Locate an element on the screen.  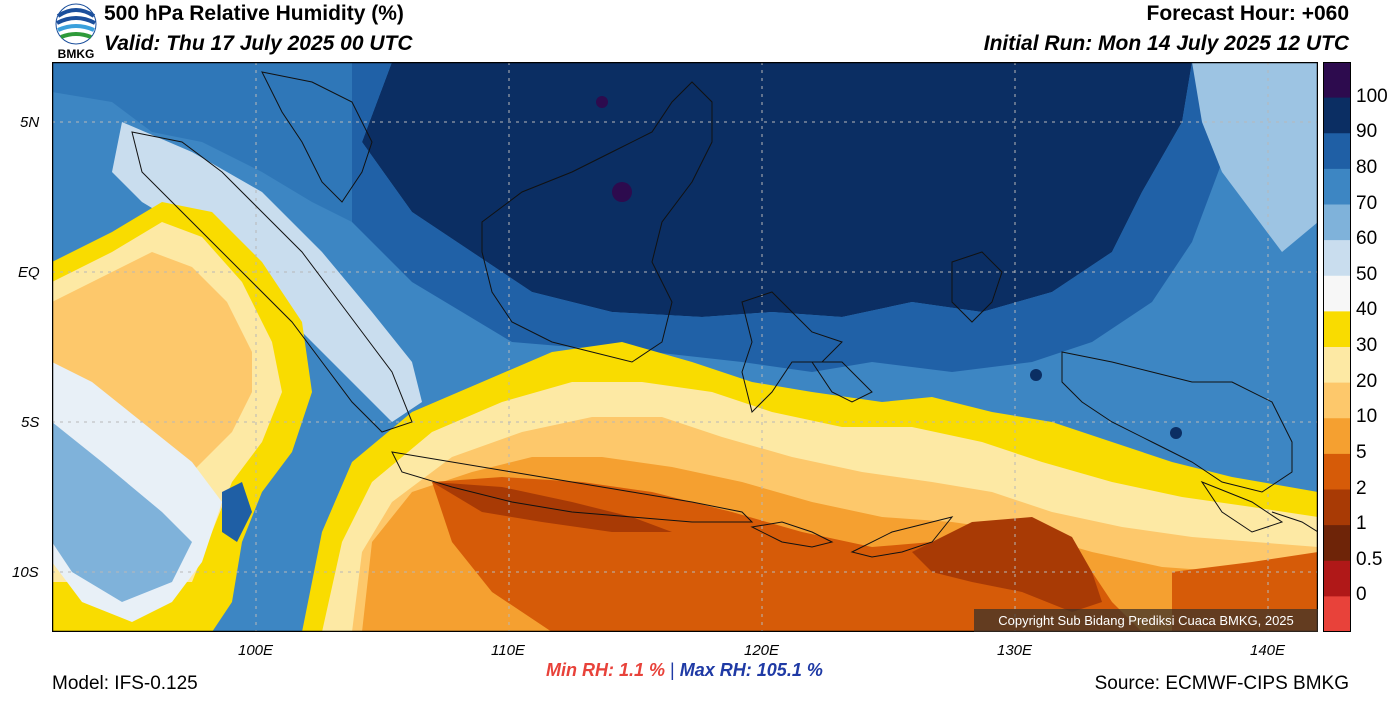
lon-label-140e: 140E is located at coordinates (1268, 650).